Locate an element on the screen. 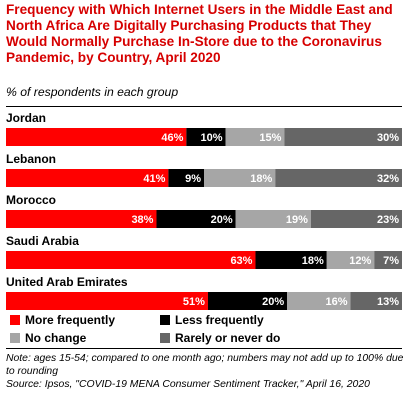 The height and width of the screenshot is (407, 406). data-label-saudi-arabia-rarely-or-never-do: 7% is located at coordinates (391, 261).